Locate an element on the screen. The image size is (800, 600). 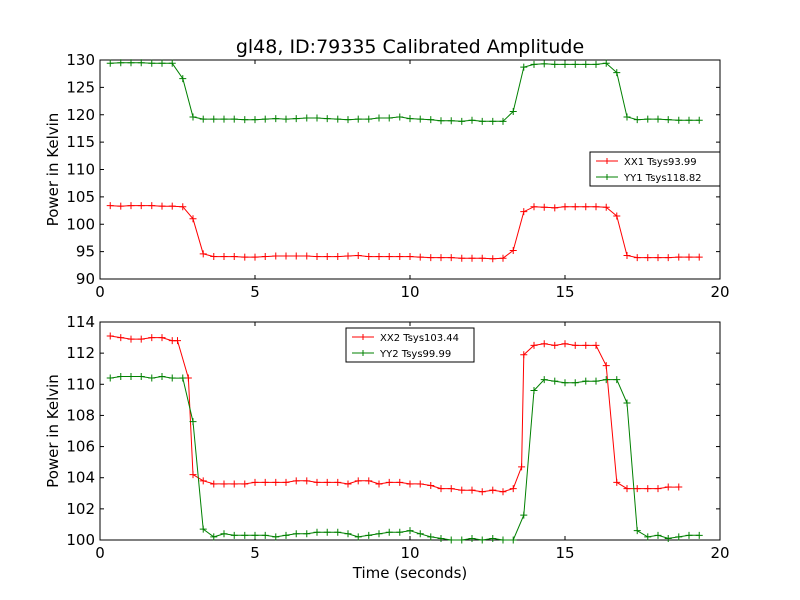
y-tick-label: 104 is located at coordinates (80, 478).